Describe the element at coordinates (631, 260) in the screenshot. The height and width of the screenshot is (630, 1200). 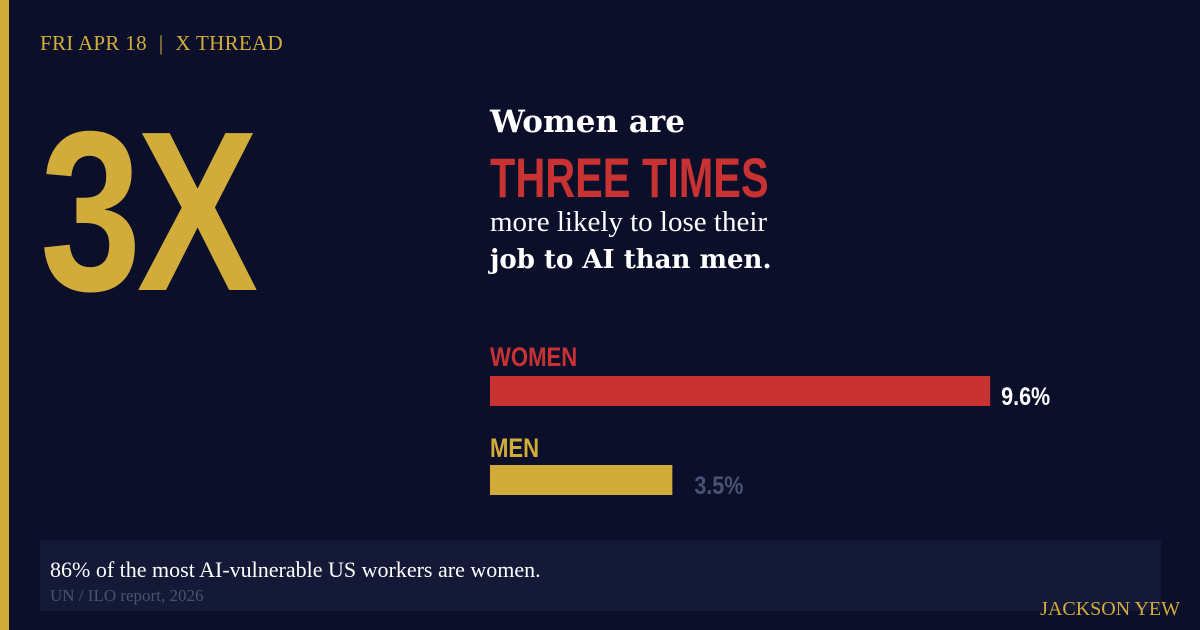
I see `headline-line-4: job to AI than men.` at that location.